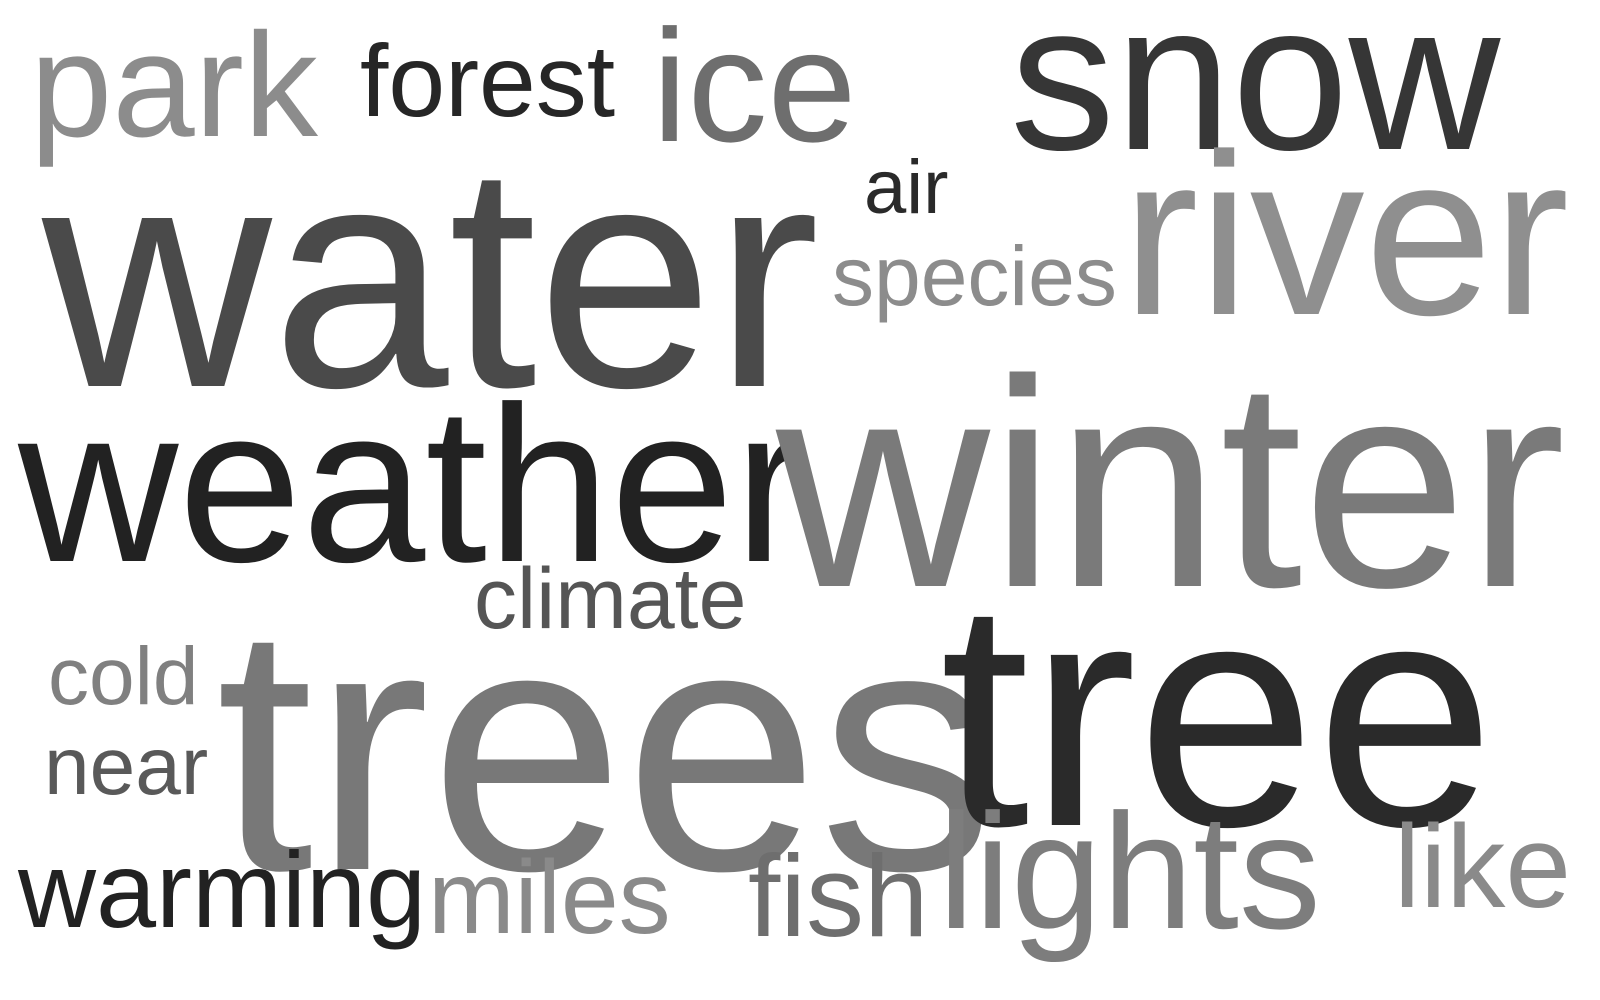  I want to click on word-river: river, so click(1346, 234).